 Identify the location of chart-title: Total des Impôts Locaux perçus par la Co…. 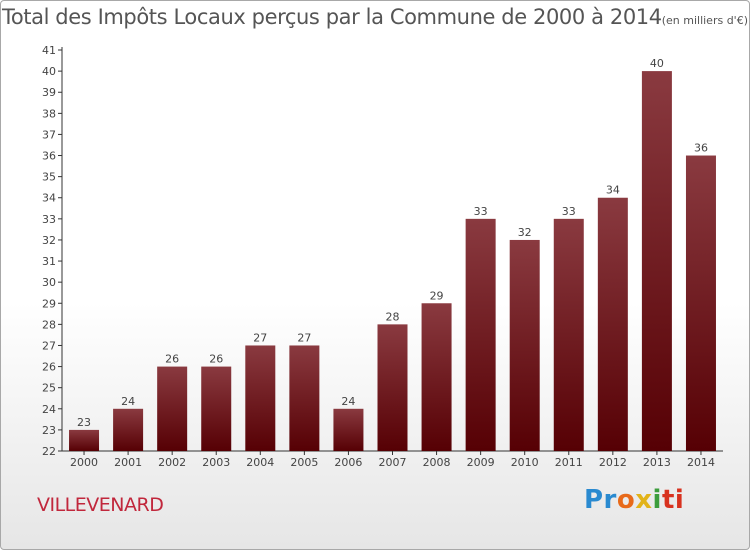
(375, 17).